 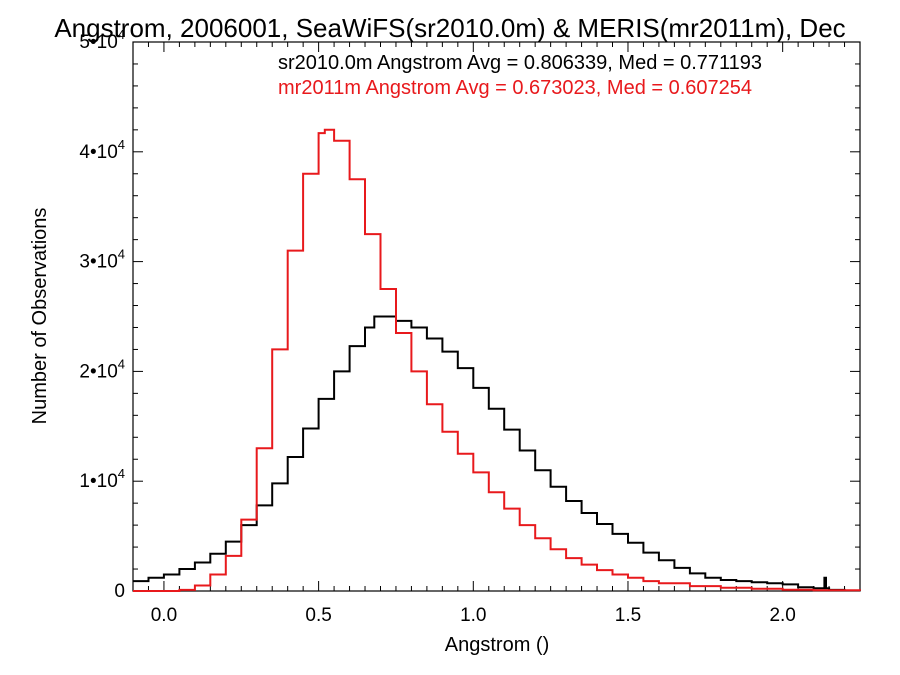 What do you see at coordinates (102, 260) in the screenshot?
I see `y-tick-label: 3•104` at bounding box center [102, 260].